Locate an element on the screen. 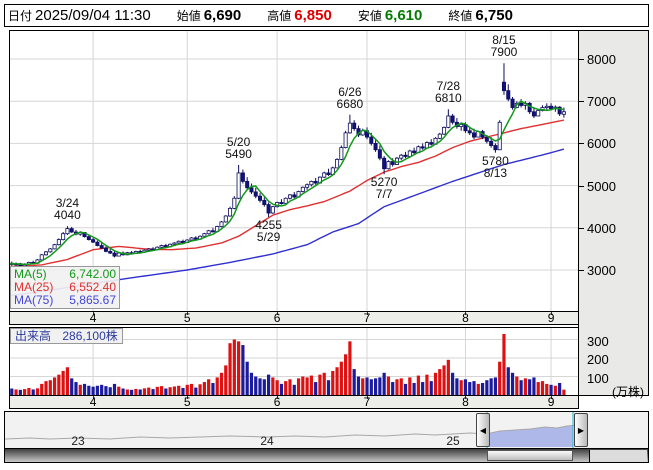 The image size is (653, 470). scrollbar-track is located at coordinates (326, 455).